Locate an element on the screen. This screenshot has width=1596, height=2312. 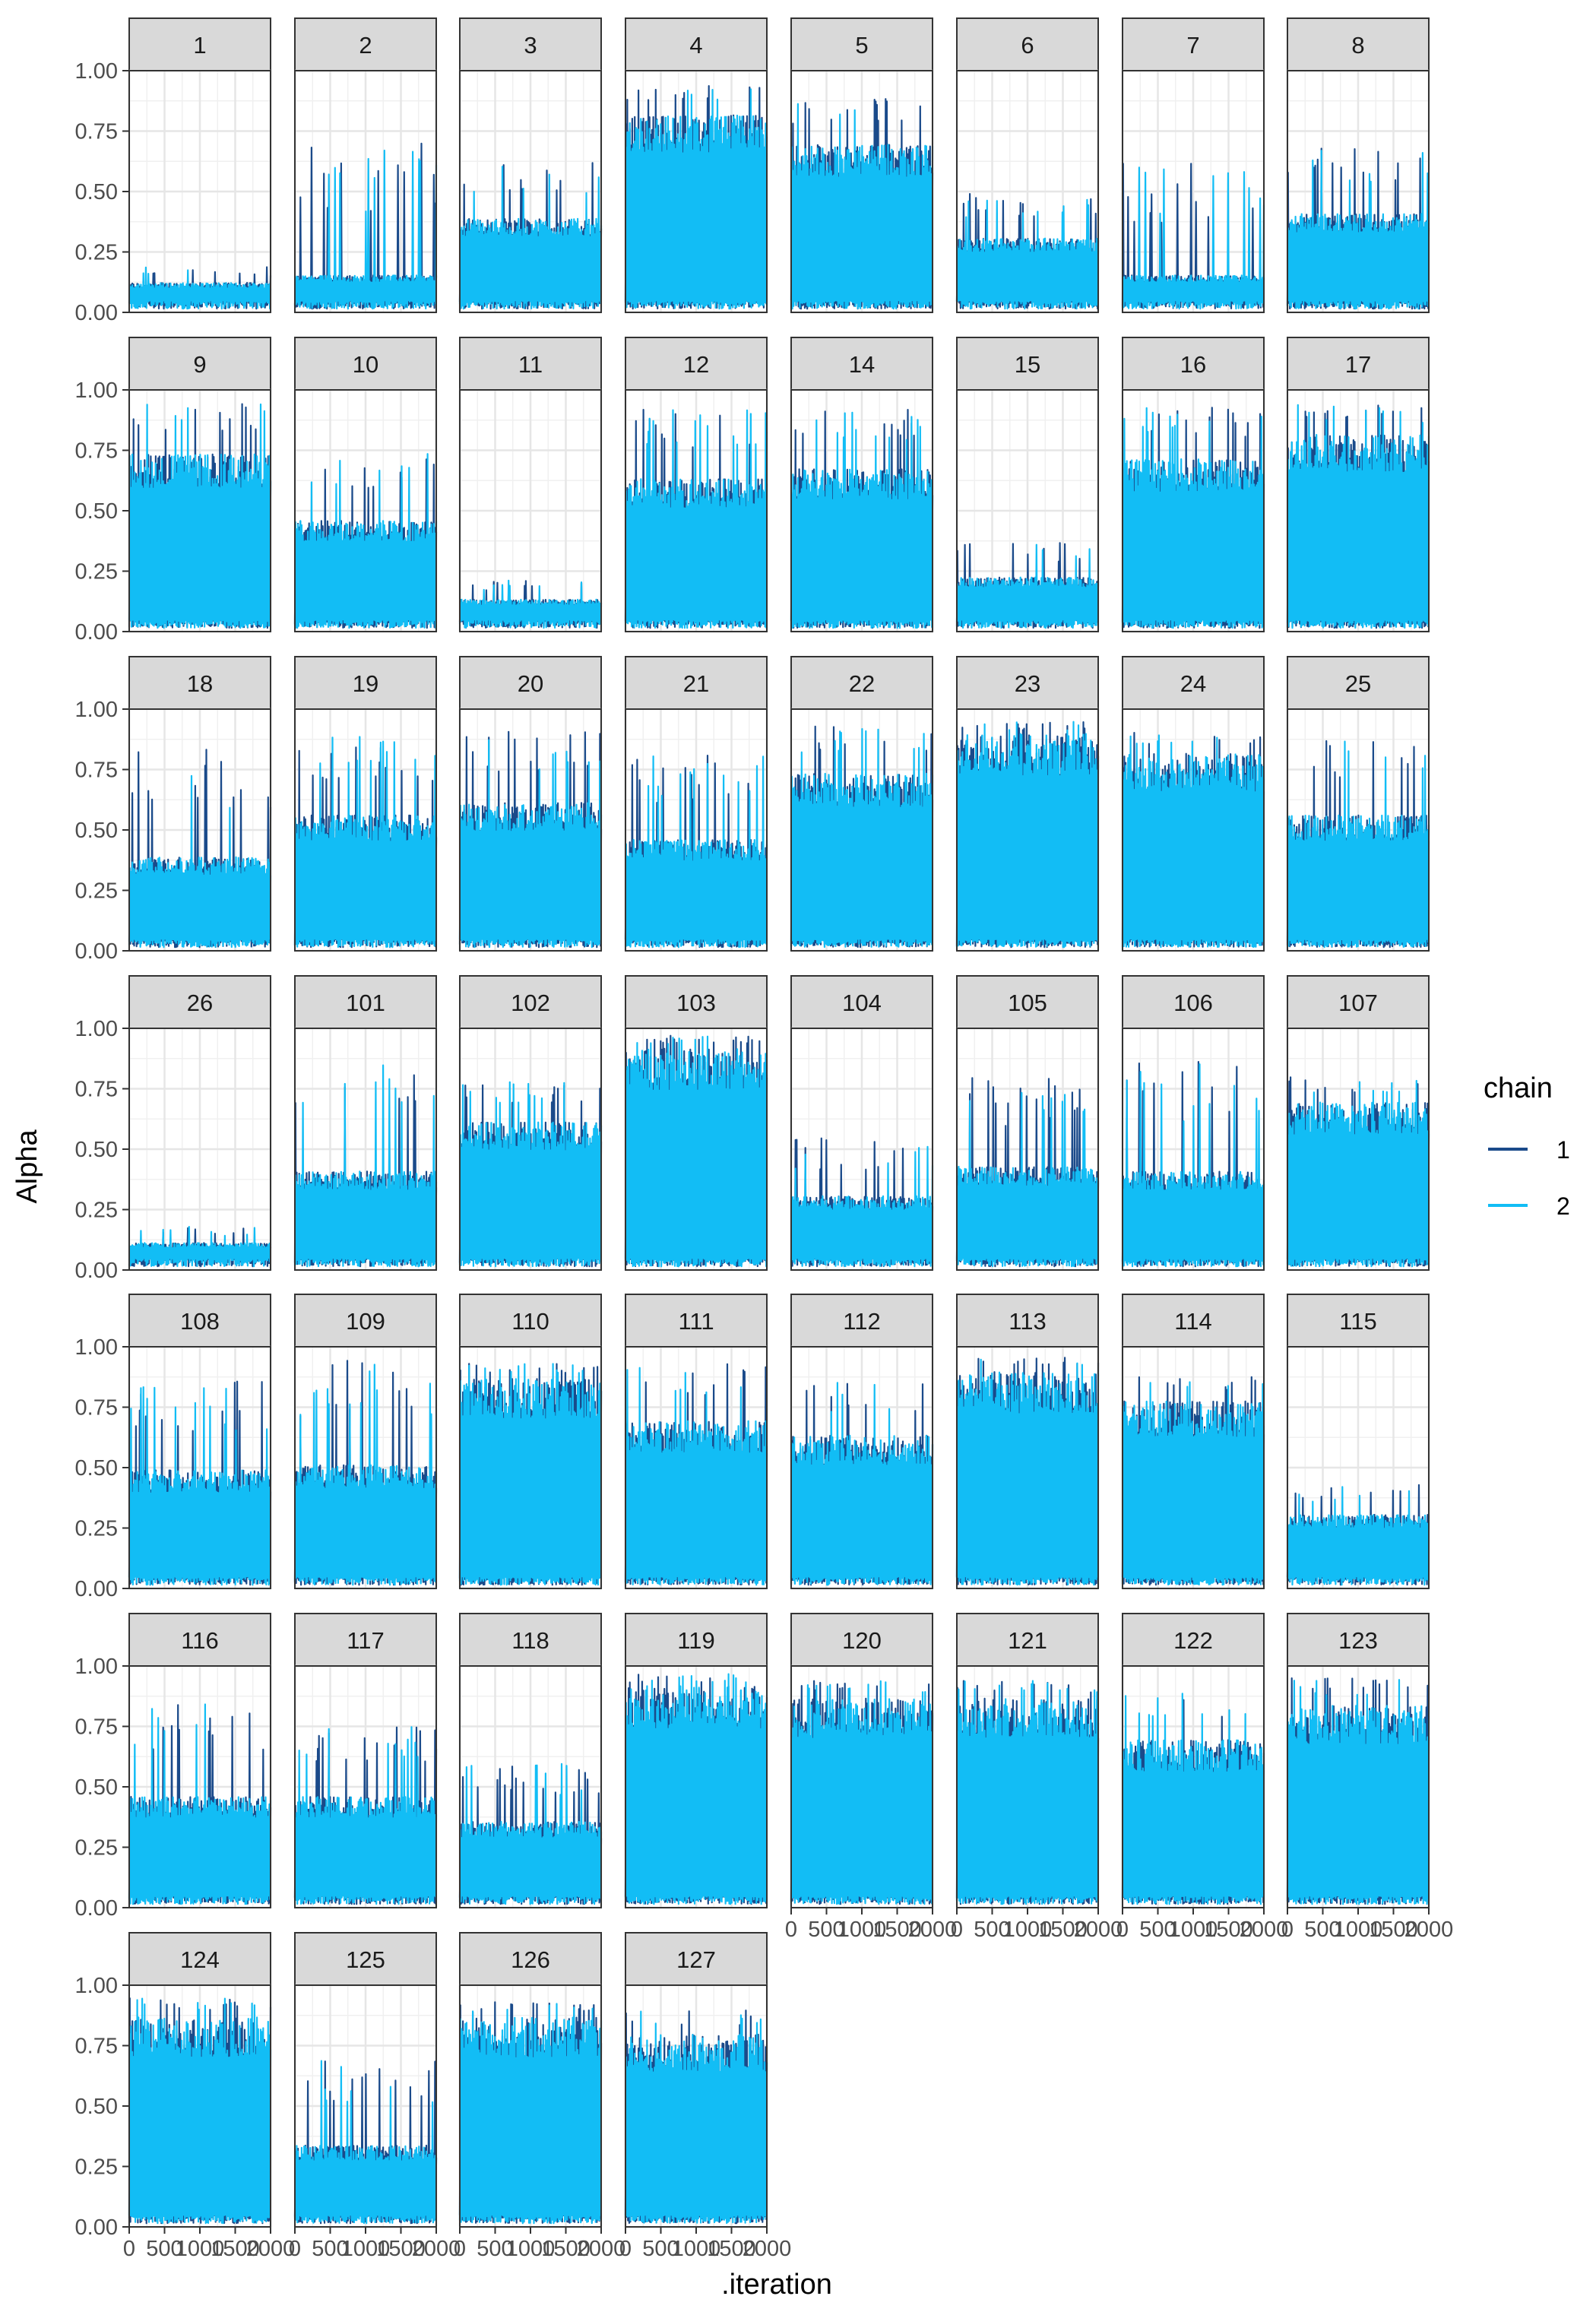
legend-title: chain is located at coordinates (1518, 1088).